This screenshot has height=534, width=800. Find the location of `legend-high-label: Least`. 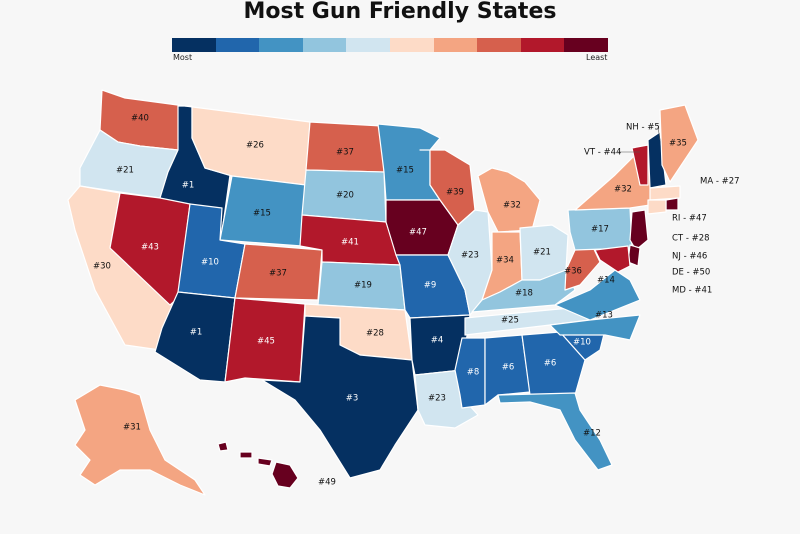

legend-high-label: Least is located at coordinates (597, 57).